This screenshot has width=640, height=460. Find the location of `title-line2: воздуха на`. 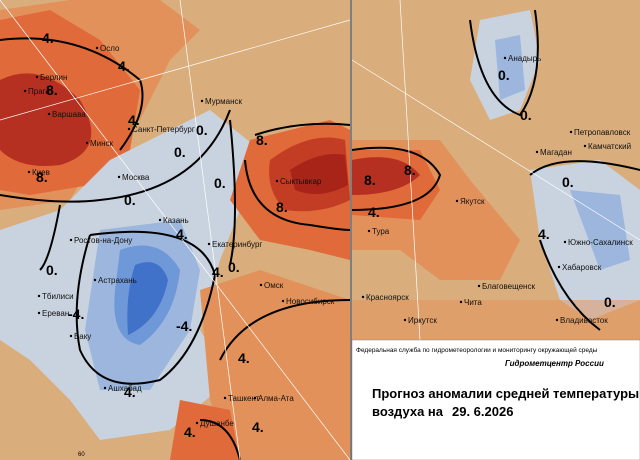

title-line2: воздуха на is located at coordinates (408, 411).